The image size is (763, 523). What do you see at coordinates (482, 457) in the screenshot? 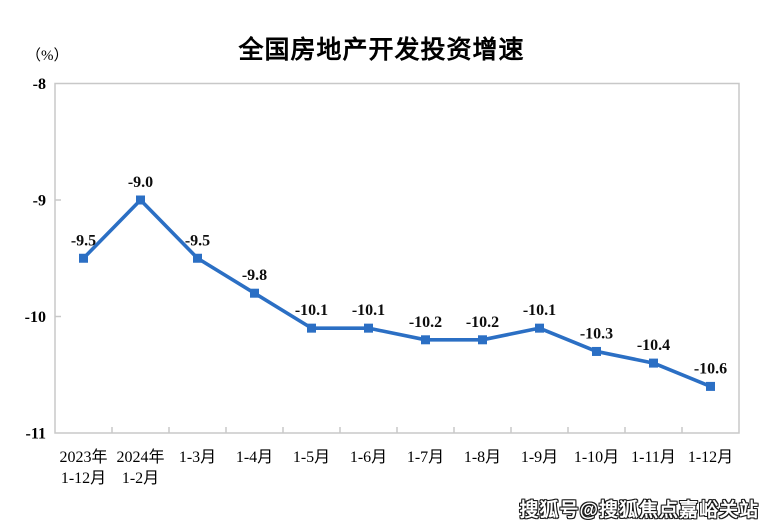
I see `x-axis-category-label: 1-8月` at bounding box center [482, 457].